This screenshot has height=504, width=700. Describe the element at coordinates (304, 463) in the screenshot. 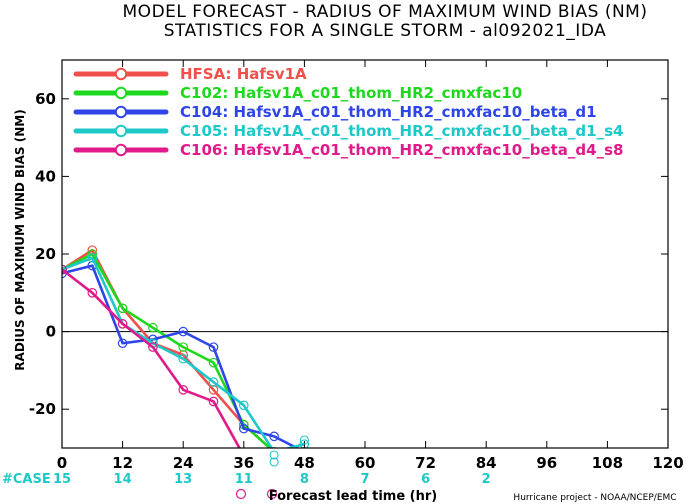

I see `x-tick-label: 48` at that location.